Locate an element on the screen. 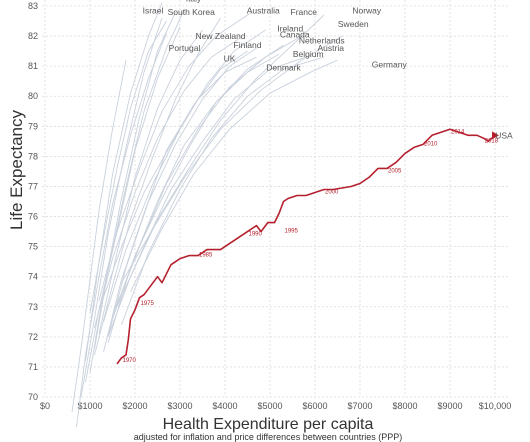 This screenshot has width=530, height=442. country-label: Israel is located at coordinates (153, 11).